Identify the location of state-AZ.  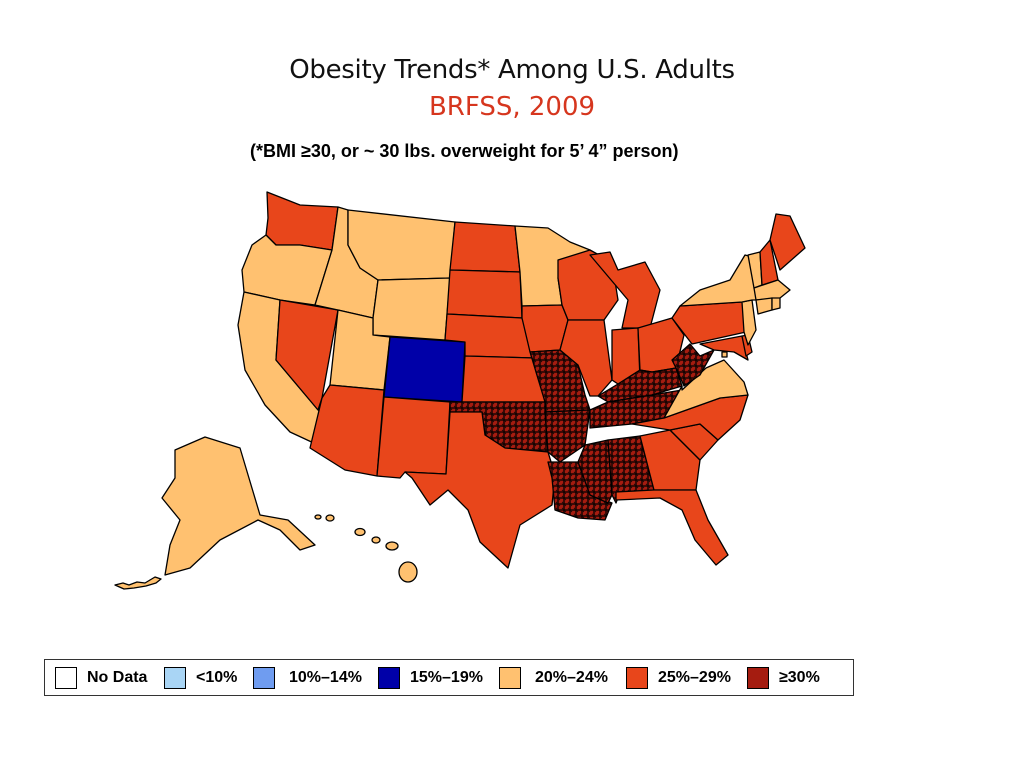
(347, 430).